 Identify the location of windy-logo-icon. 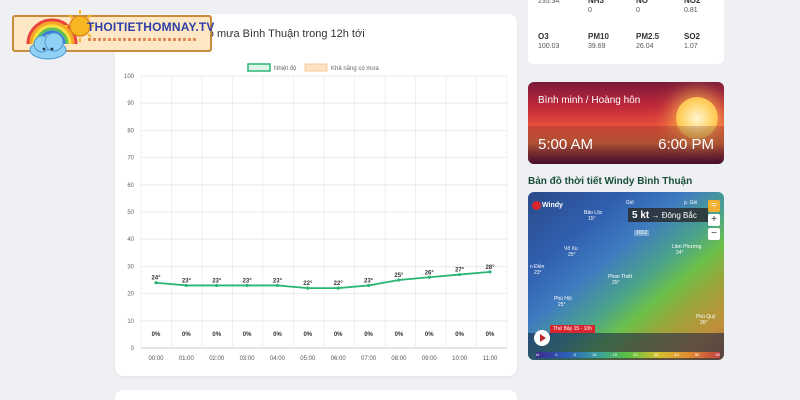
(536, 205).